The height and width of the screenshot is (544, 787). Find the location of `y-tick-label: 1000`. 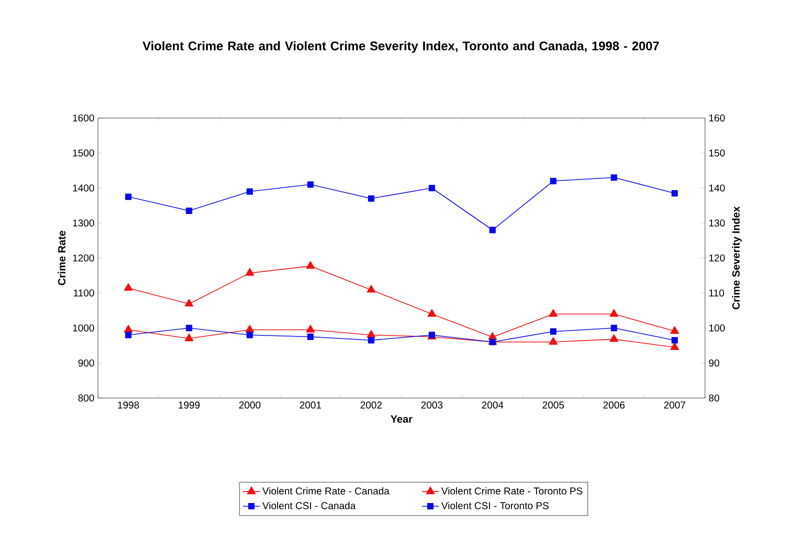

y-tick-label: 1000 is located at coordinates (83, 328).